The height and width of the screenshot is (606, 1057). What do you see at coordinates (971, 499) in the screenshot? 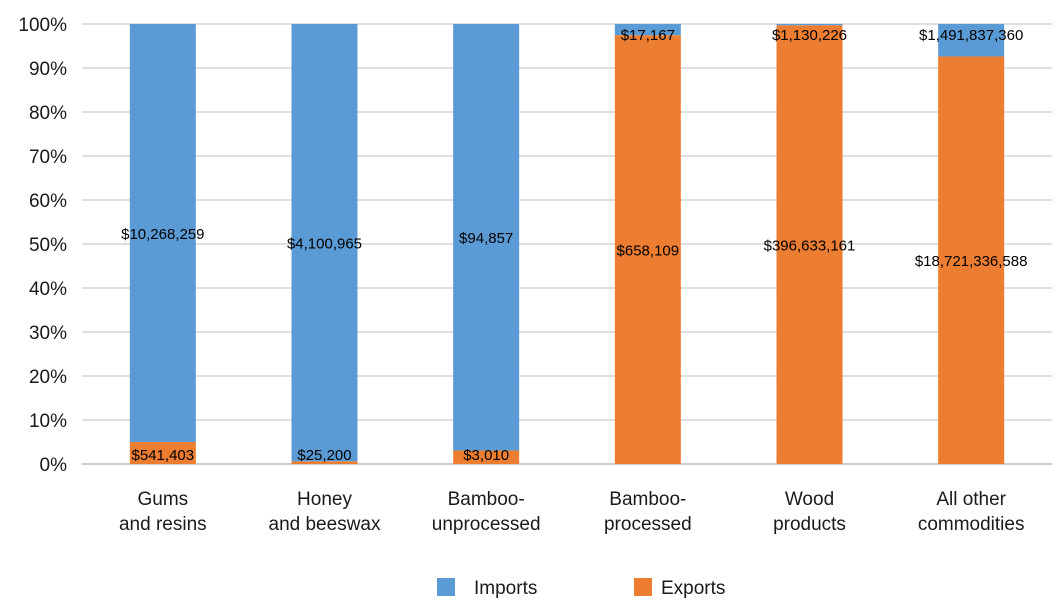
I see `x-category-label: All other` at bounding box center [971, 499].